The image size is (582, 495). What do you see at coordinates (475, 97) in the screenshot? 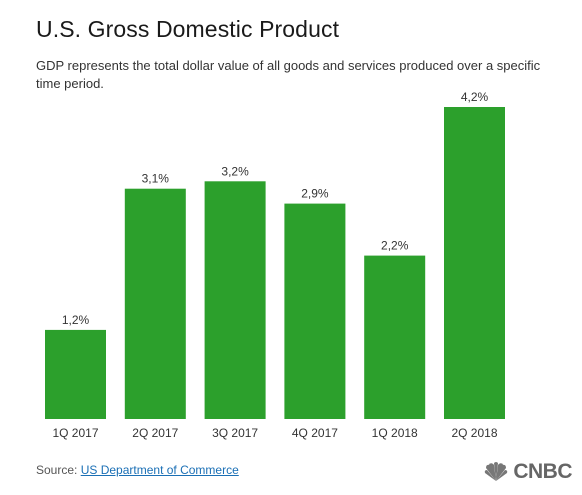
I see `data-label: 4,2%` at bounding box center [475, 97].